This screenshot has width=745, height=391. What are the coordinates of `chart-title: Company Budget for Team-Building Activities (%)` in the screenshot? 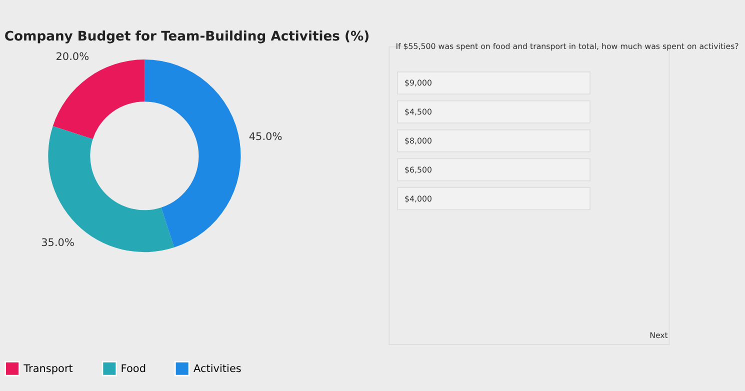 It's located at (187, 36).